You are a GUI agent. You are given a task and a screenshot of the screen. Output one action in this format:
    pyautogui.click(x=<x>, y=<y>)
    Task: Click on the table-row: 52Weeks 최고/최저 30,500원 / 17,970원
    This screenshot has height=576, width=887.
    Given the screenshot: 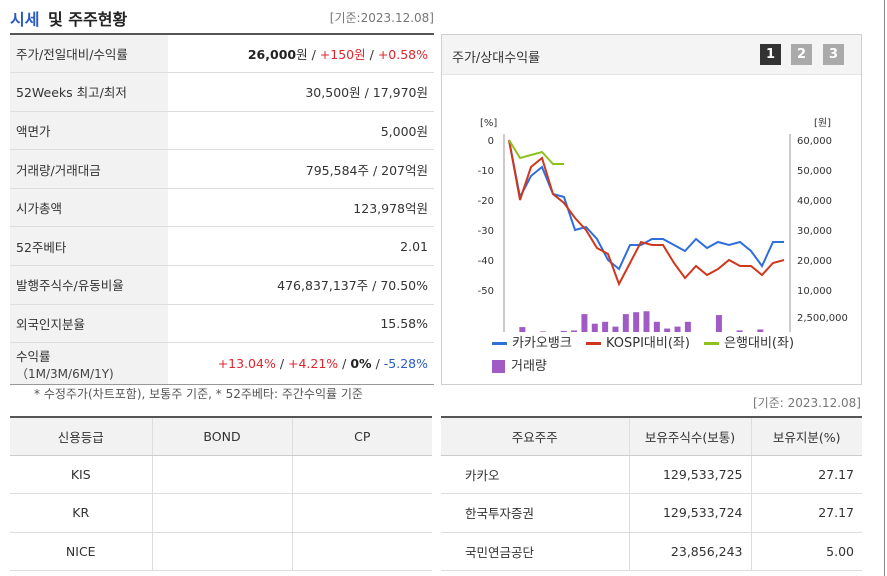 What is the action you would take?
    pyautogui.click(x=222, y=92)
    